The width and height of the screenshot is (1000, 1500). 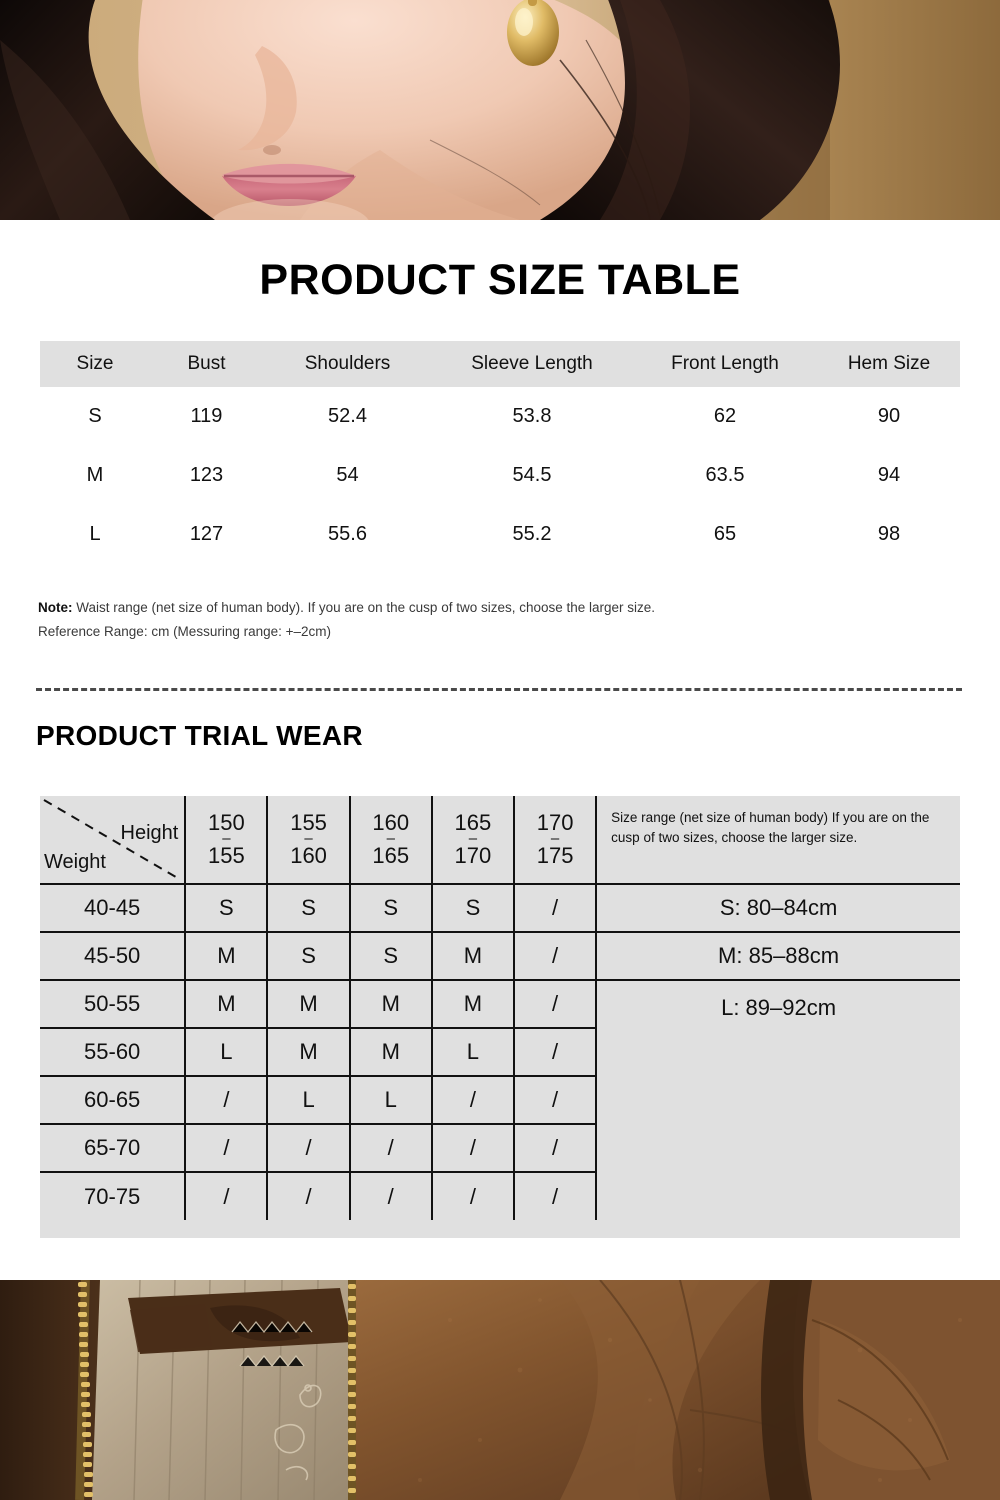 I want to click on cell-hem-size: 98, so click(x=889, y=534).